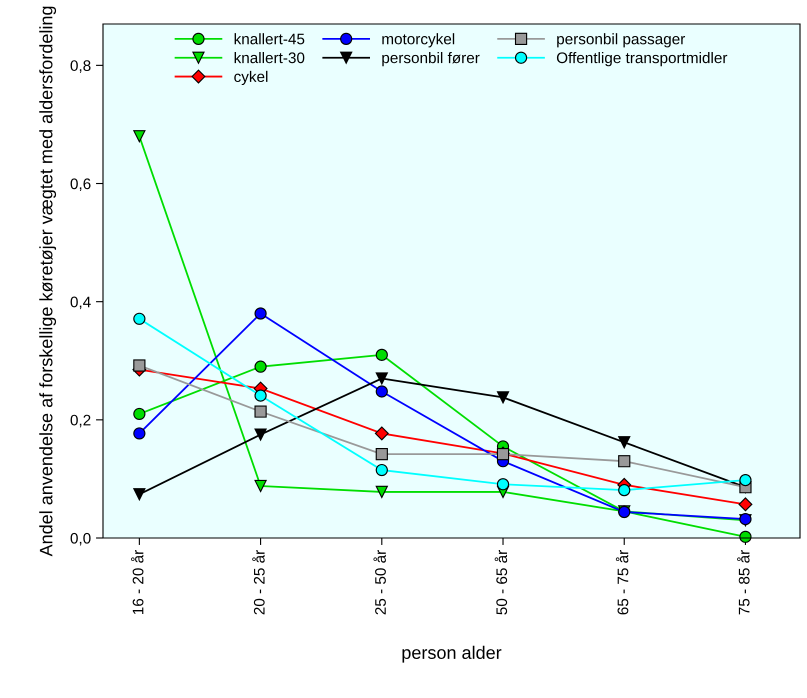 The image size is (807, 698). I want to click on legend-label: personbil fører, so click(431, 59).